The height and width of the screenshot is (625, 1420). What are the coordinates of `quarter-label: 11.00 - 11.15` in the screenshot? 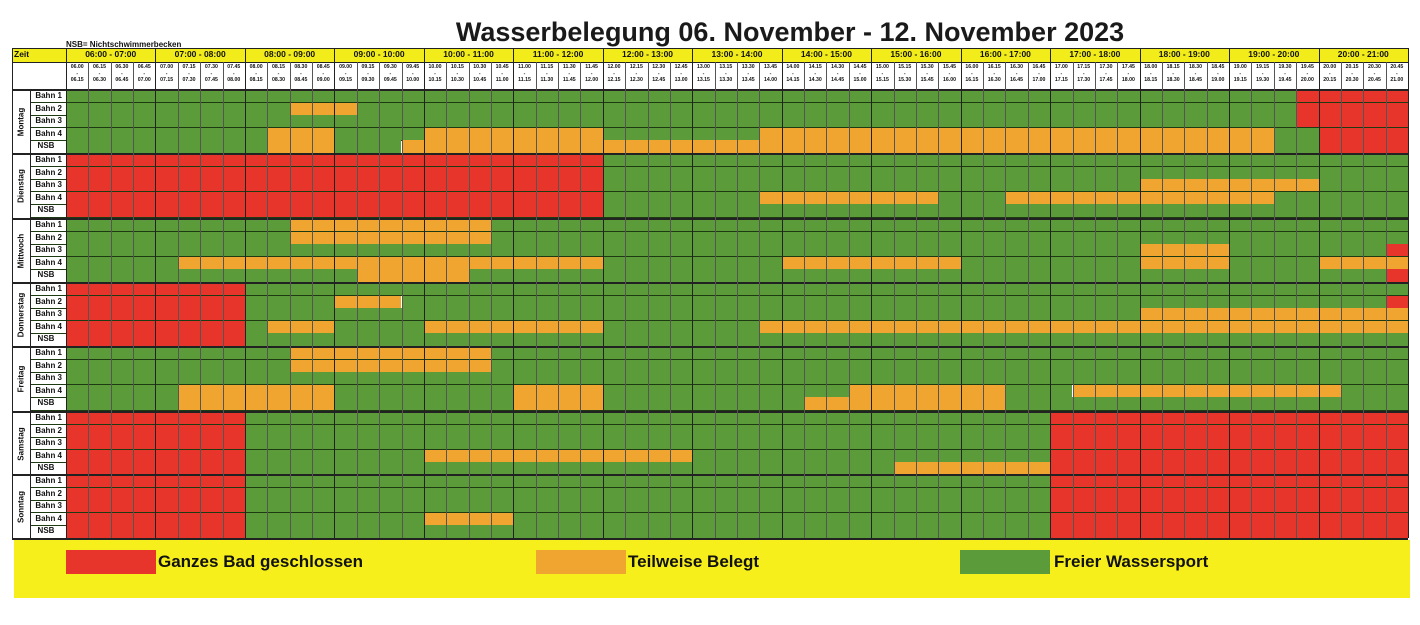 It's located at (524, 74).